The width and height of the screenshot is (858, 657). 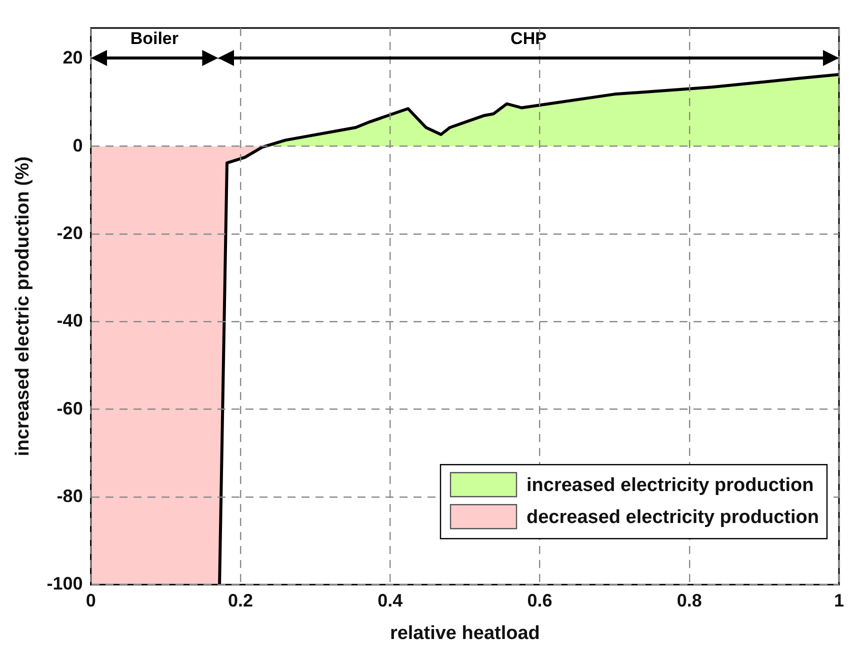 What do you see at coordinates (23, 306) in the screenshot?
I see `y-axis-title: increased electric production (%)` at bounding box center [23, 306].